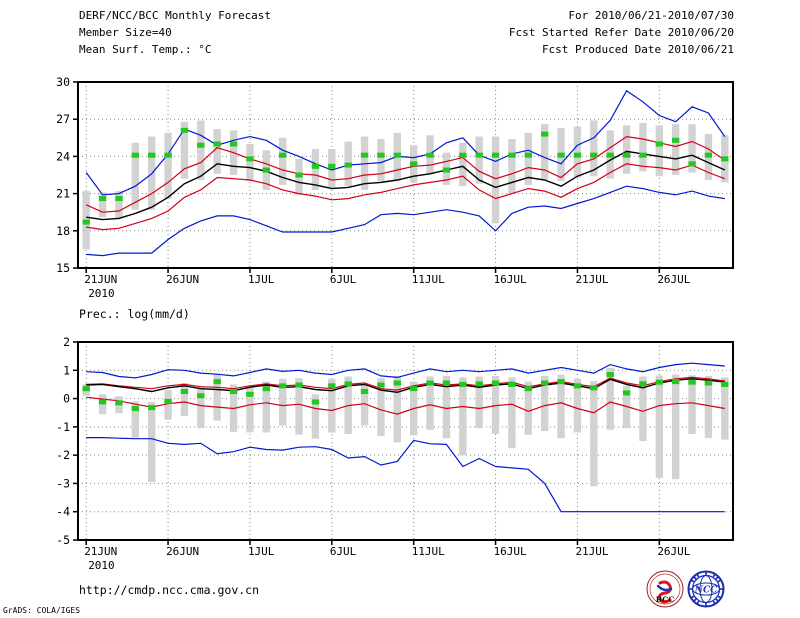 Image resolution: width=800 pixels, height=618 pixels. Describe the element at coordinates (673, 551) in the screenshot. I see `xtick-label: 26JUL` at that location.